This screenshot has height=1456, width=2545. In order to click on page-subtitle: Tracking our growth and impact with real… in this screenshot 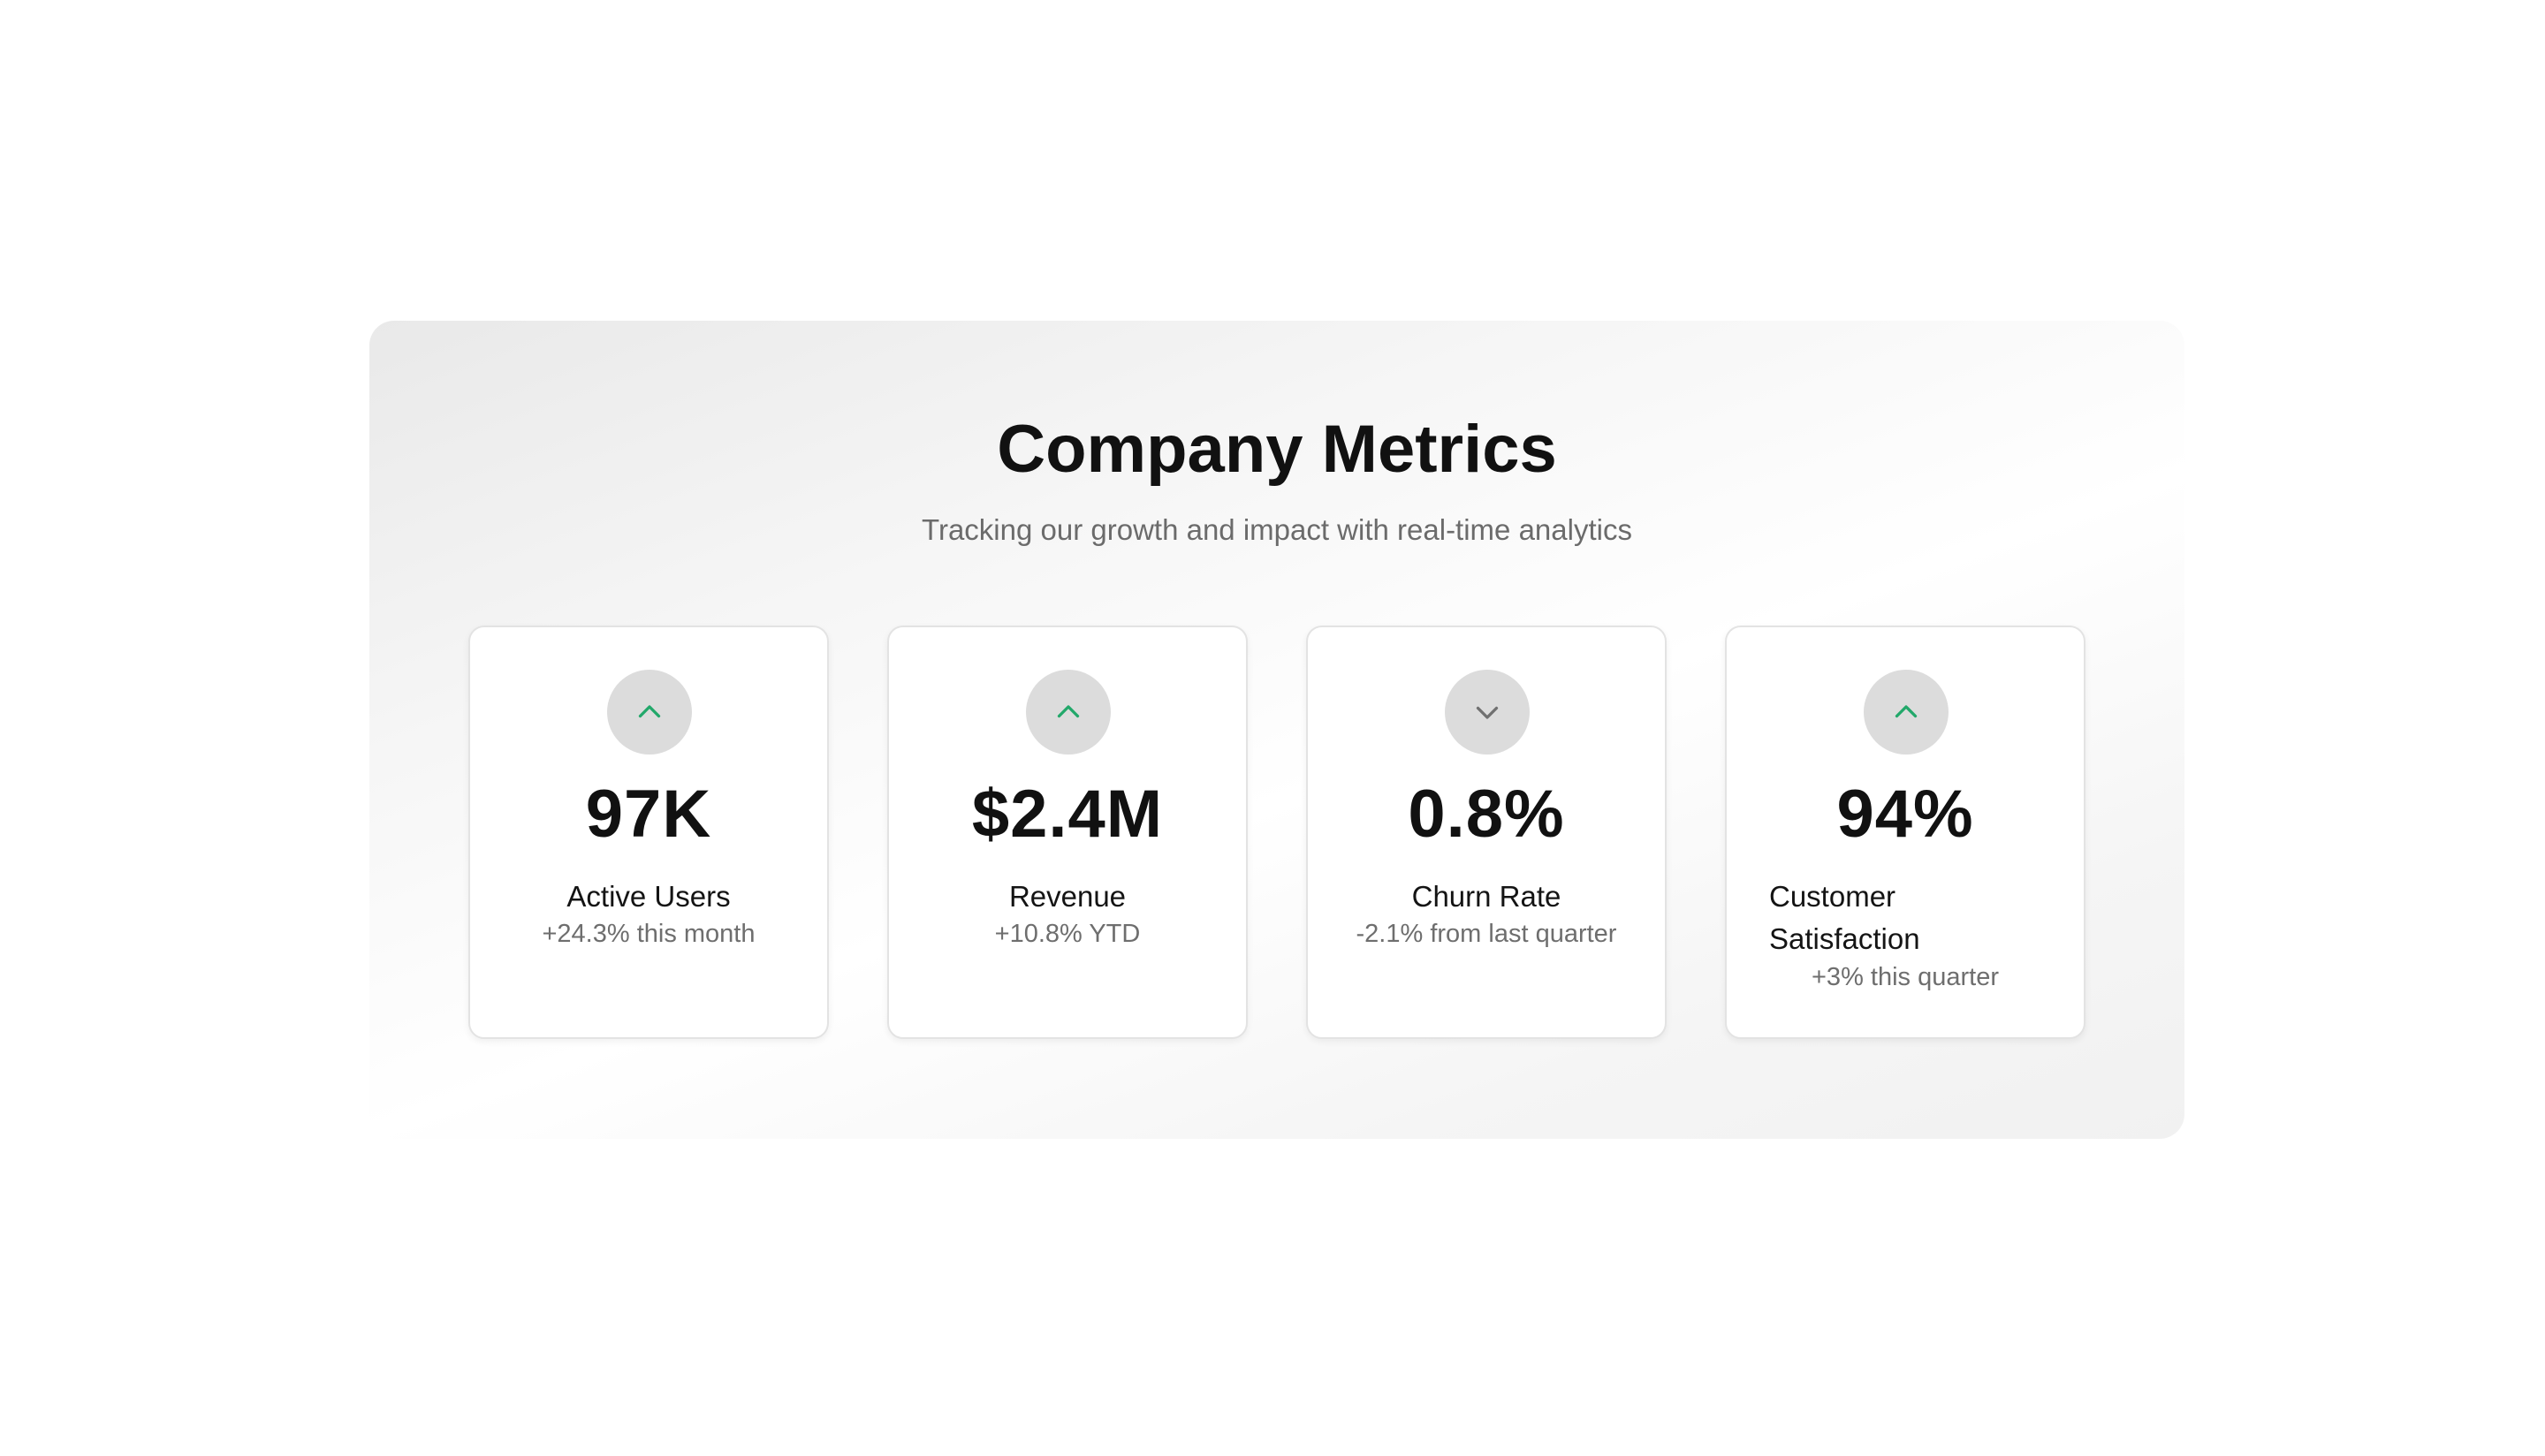, I will do `click(1277, 529)`.